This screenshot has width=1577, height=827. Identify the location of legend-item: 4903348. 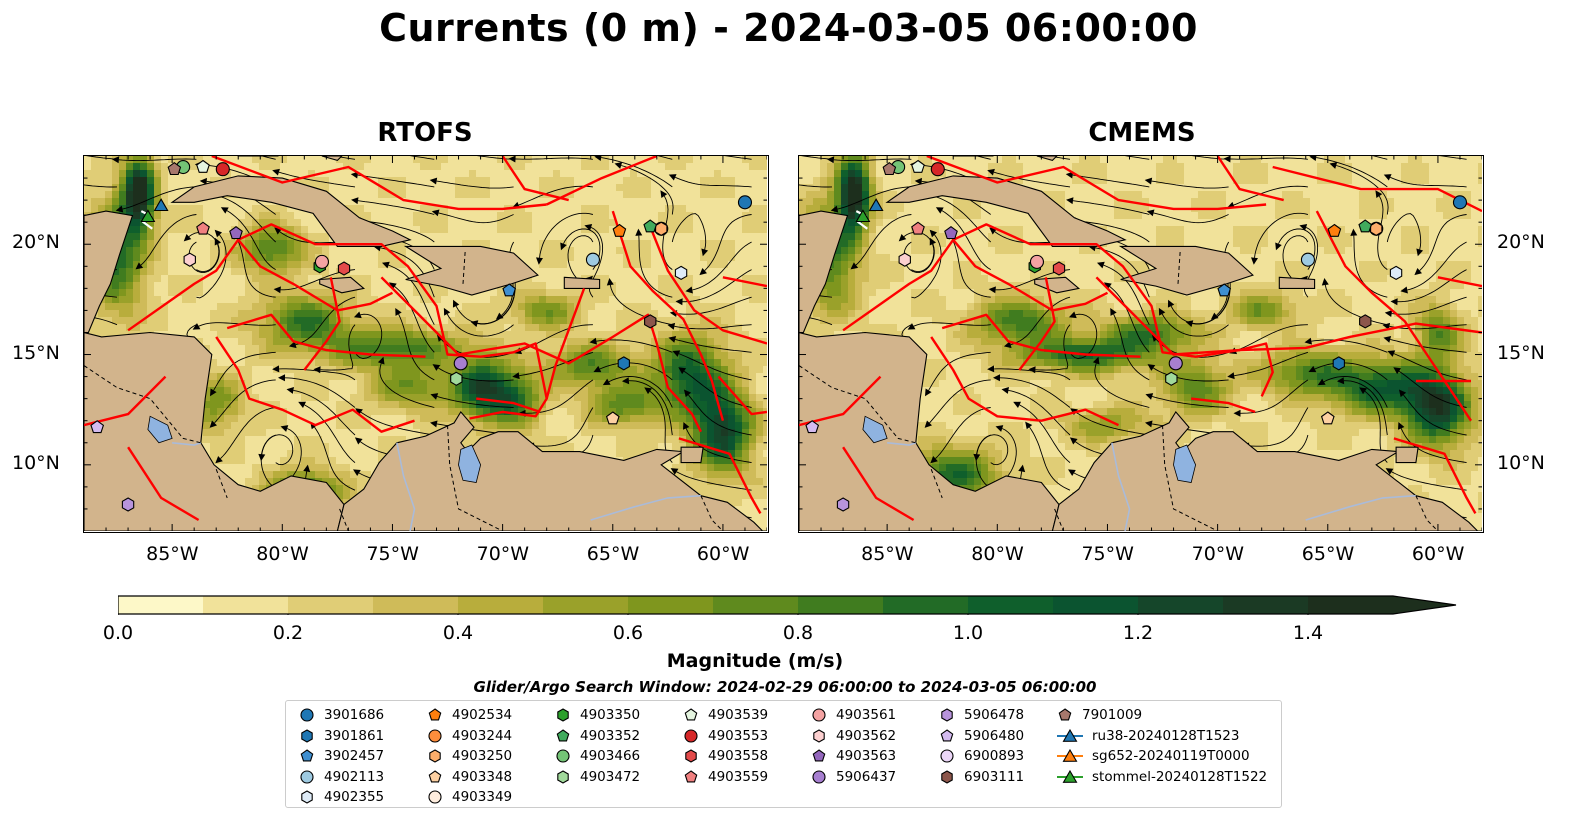
(469, 777).